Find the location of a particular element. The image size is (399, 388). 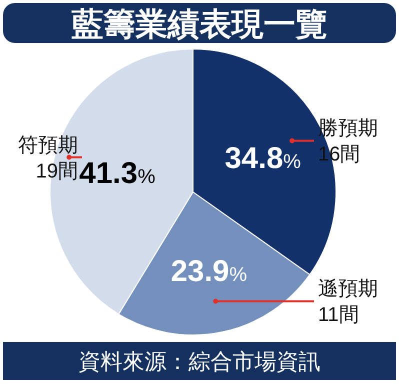

slice-label: 遜預期 11間 is located at coordinates (348, 302).